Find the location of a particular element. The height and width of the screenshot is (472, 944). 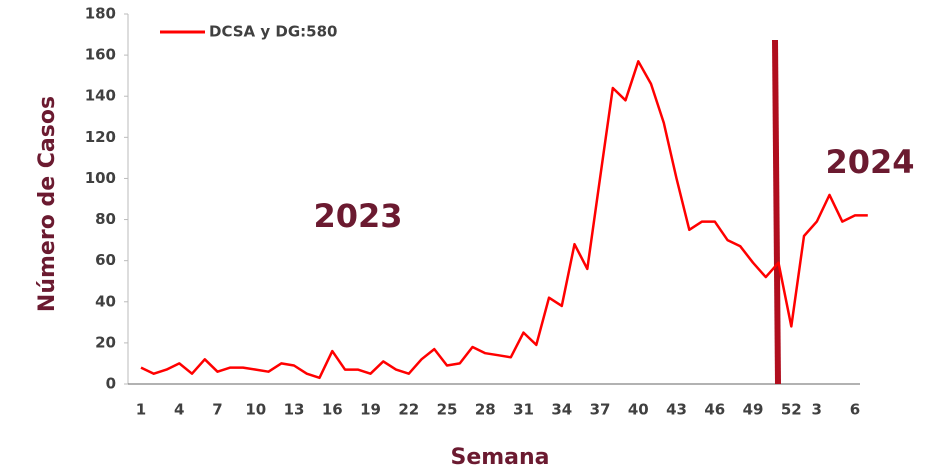

x-tick-label: 16 is located at coordinates (332, 410).